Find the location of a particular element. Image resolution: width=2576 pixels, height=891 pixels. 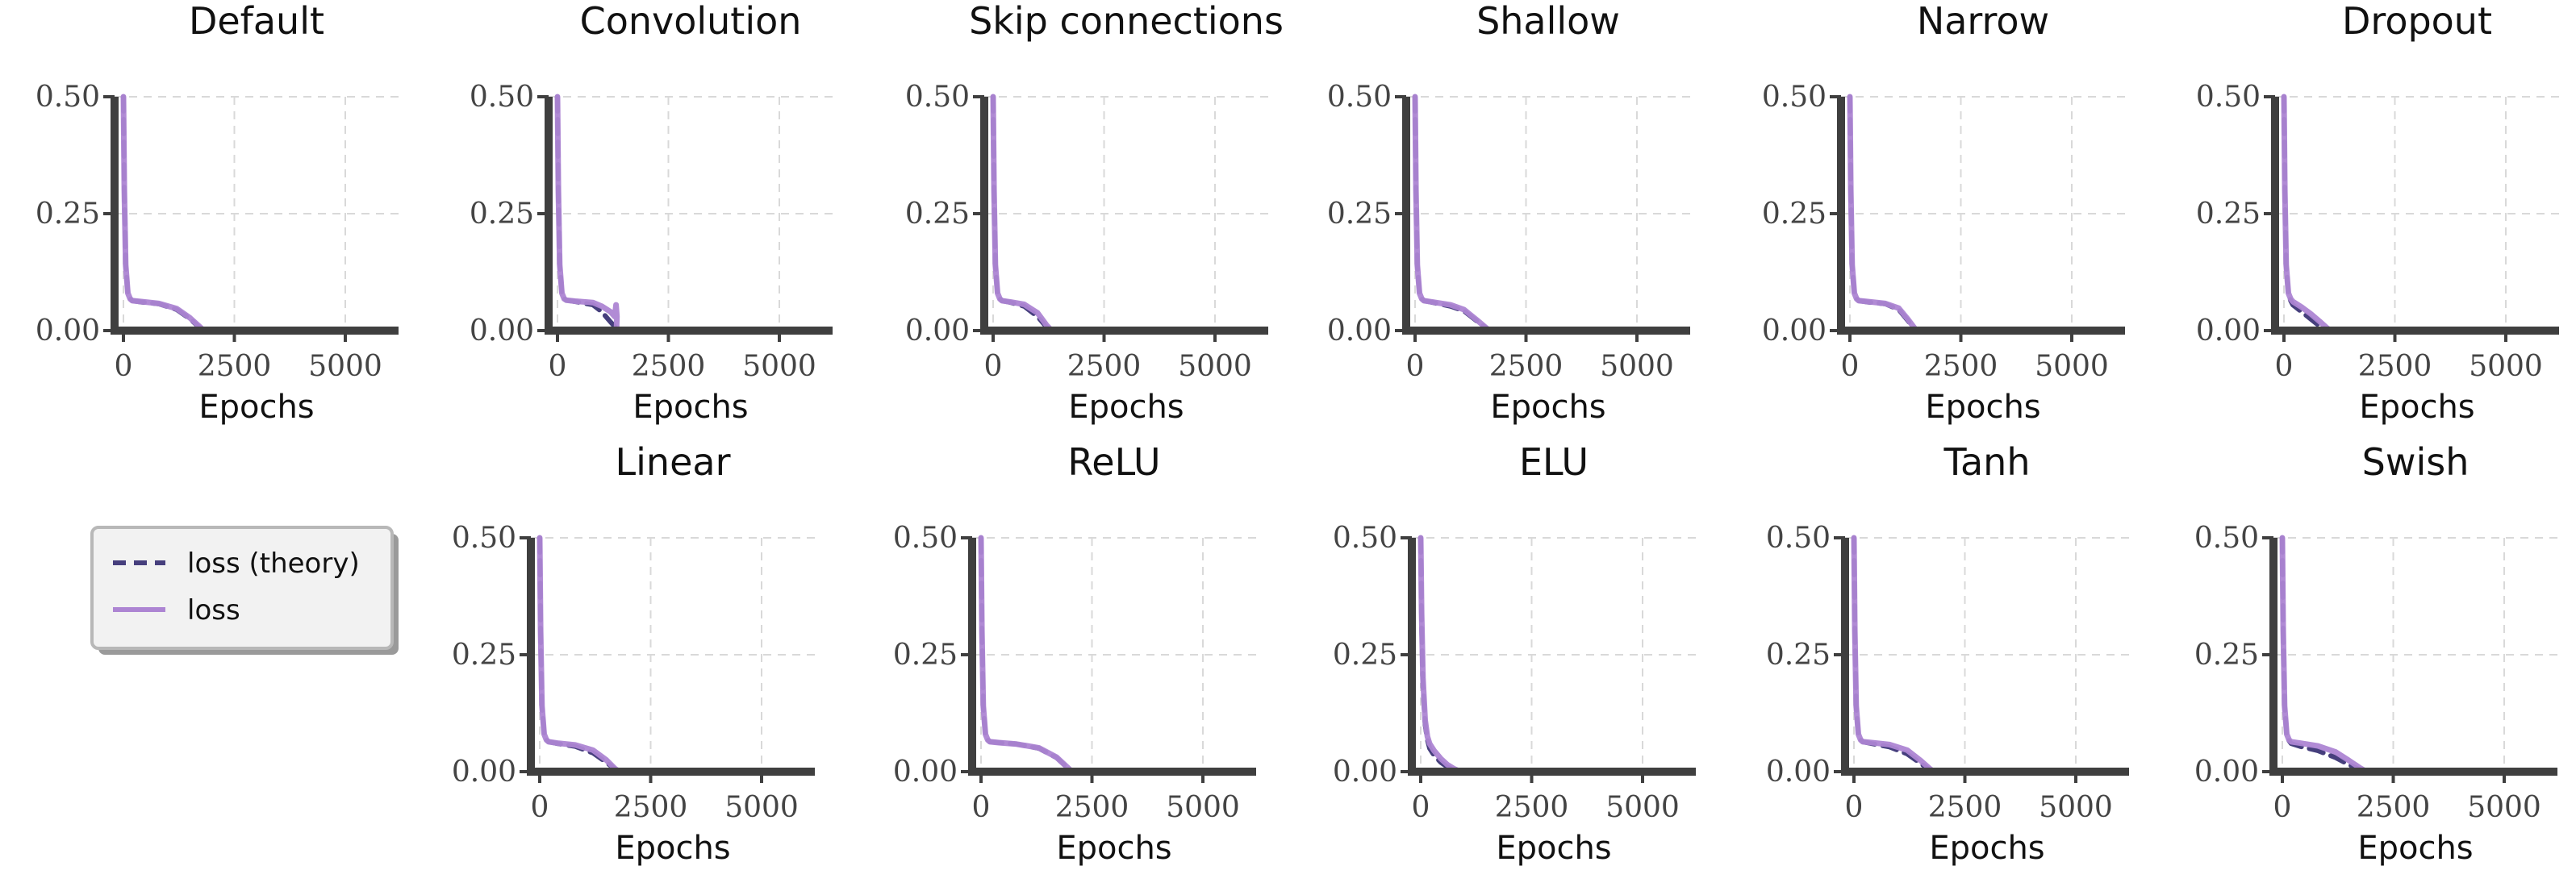

series-loss-theory-line is located at coordinates (586, 212).